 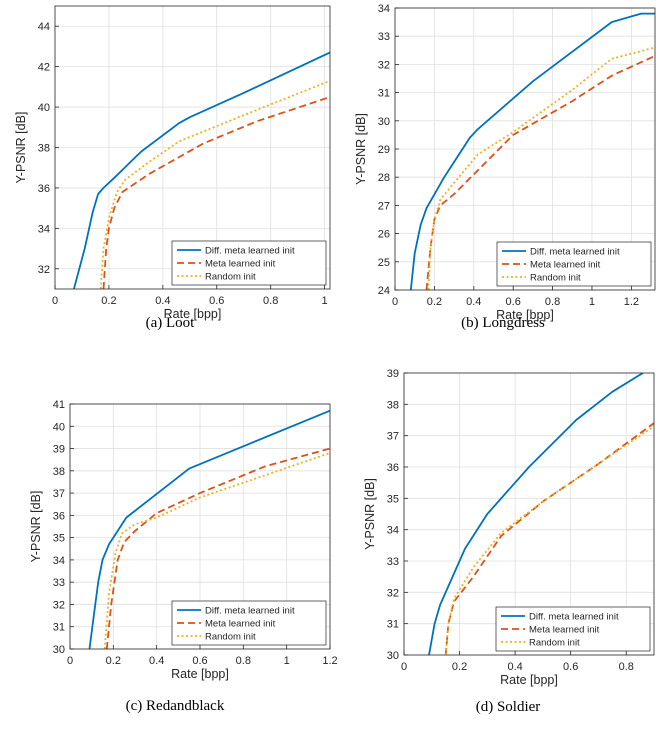 I want to click on y-tick-label: 27, so click(x=384, y=206).